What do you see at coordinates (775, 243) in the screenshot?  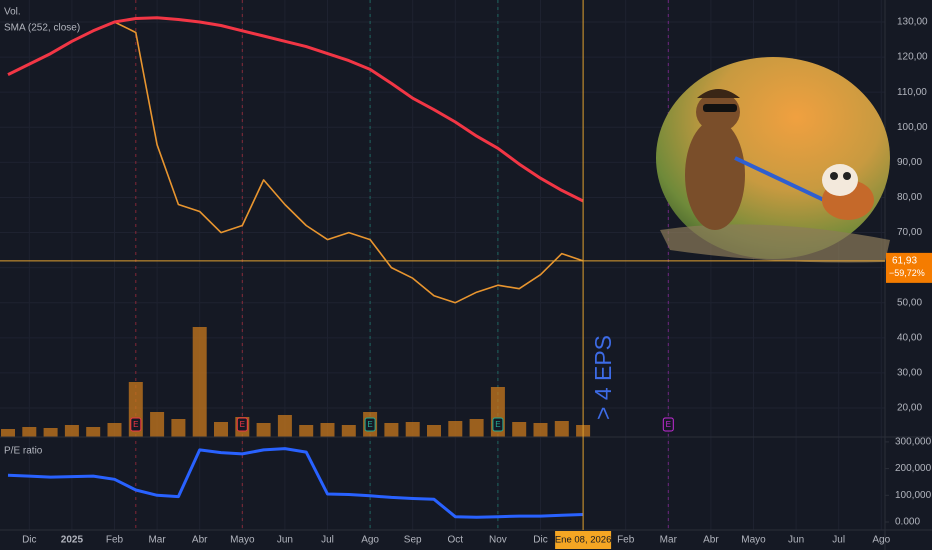 I see `picture-path` at bounding box center [775, 243].